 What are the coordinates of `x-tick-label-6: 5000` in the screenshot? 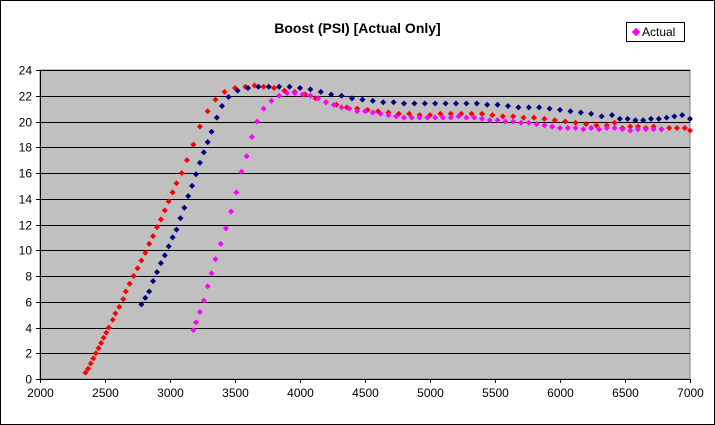 It's located at (430, 393).